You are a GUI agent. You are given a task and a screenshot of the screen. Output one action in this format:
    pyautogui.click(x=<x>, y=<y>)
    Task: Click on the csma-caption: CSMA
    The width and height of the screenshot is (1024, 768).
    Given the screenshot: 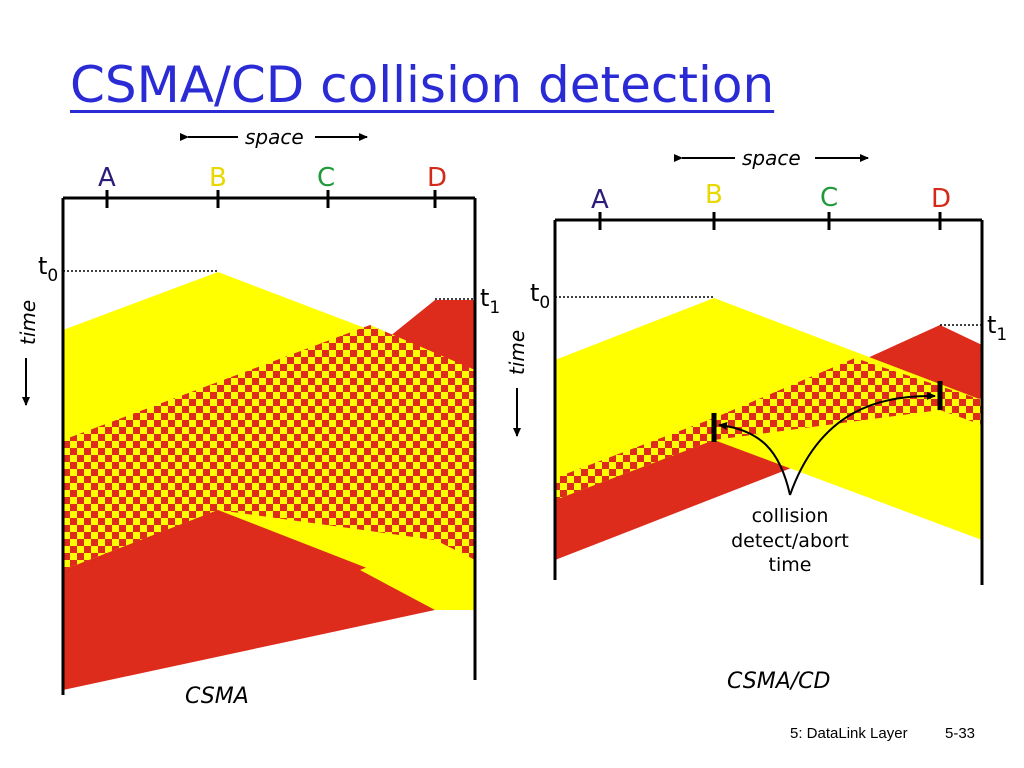 What is the action you would take?
    pyautogui.click(x=217, y=696)
    